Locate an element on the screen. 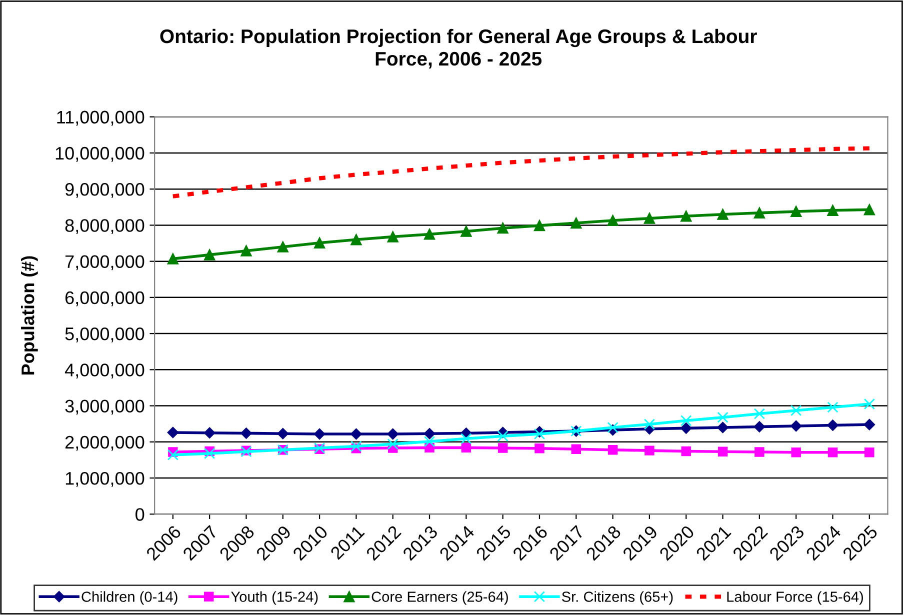 The width and height of the screenshot is (904, 615). y-tick-label: 5,000,000 is located at coordinates (104, 334).